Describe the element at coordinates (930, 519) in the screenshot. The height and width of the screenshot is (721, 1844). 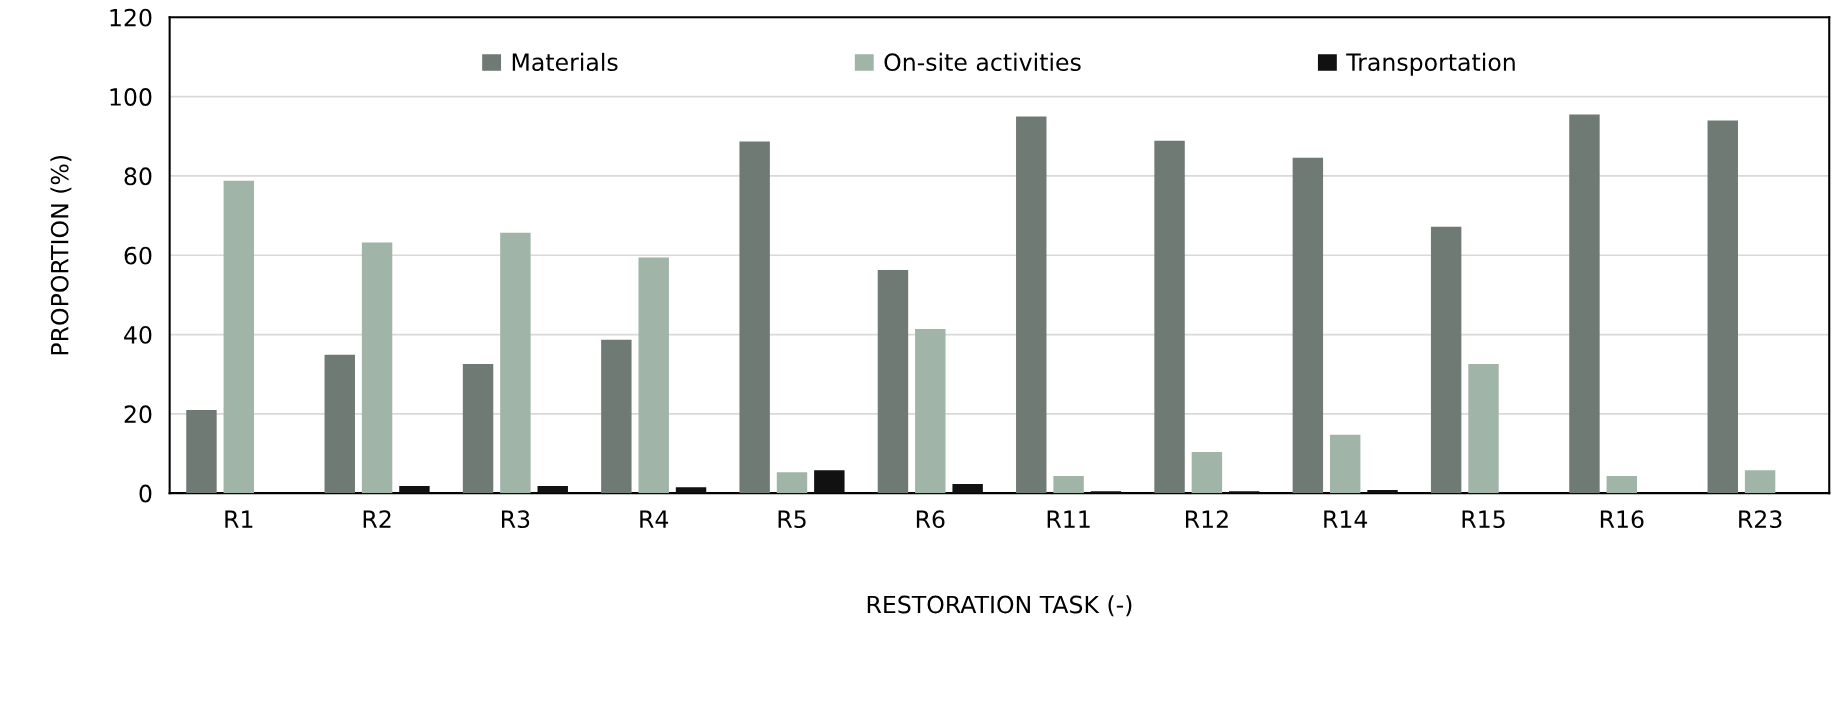
I see `x-tick-label: R6` at that location.